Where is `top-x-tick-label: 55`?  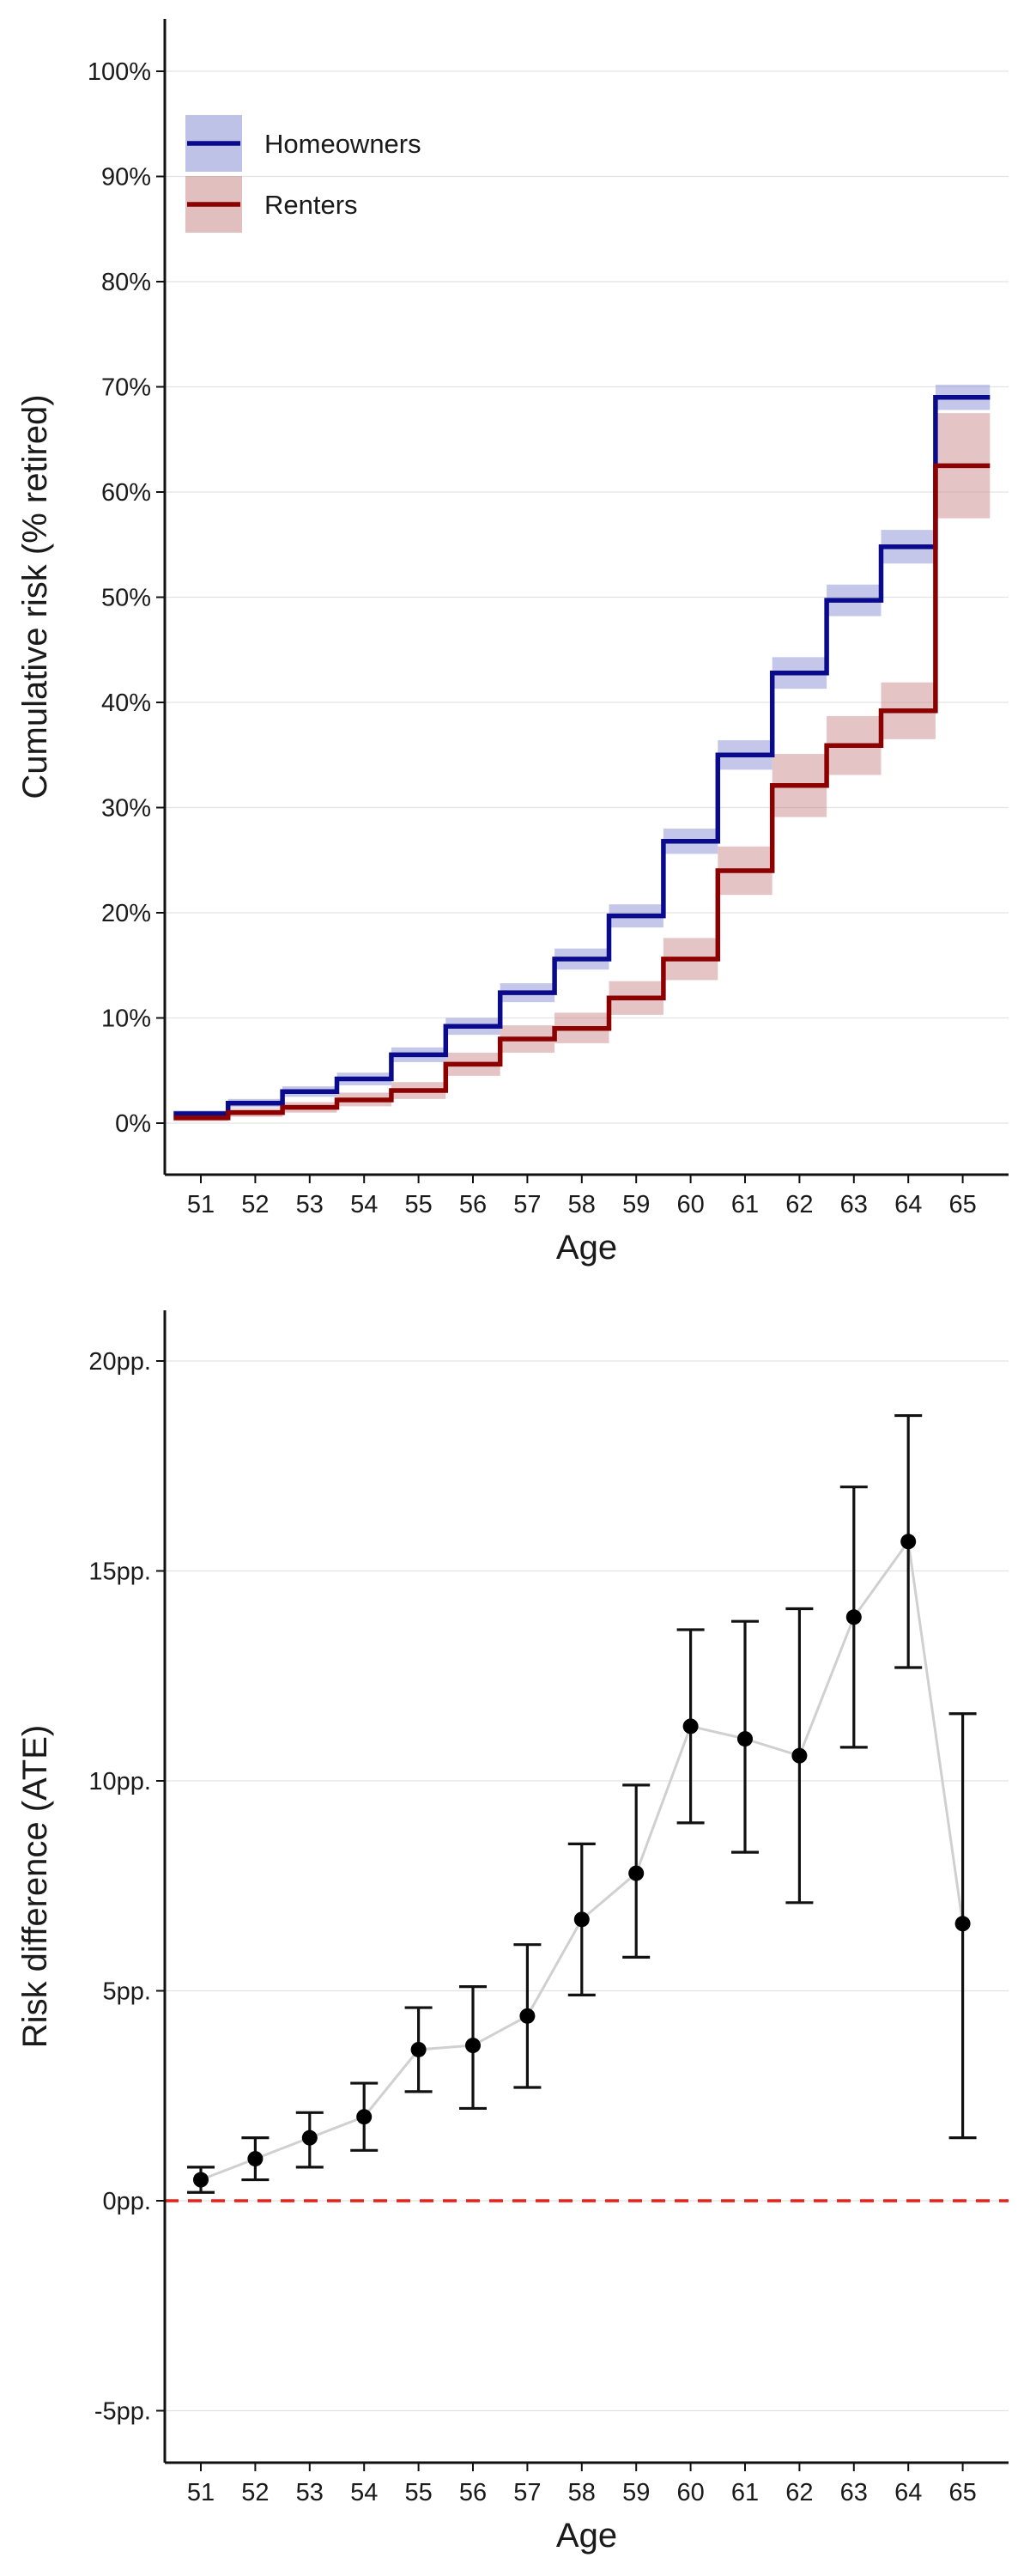
top-x-tick-label: 55 is located at coordinates (418, 1204).